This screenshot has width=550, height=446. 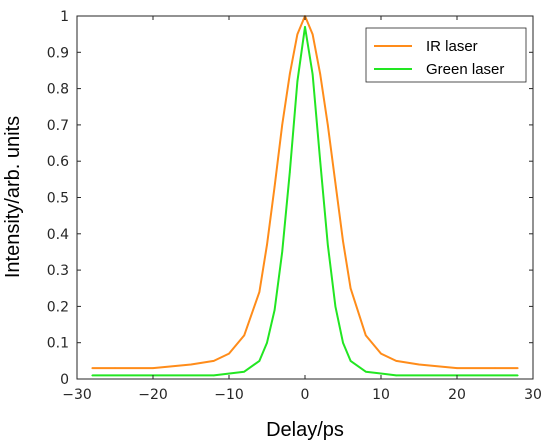 I want to click on legend: IR laser Green laser, so click(x=446, y=55).